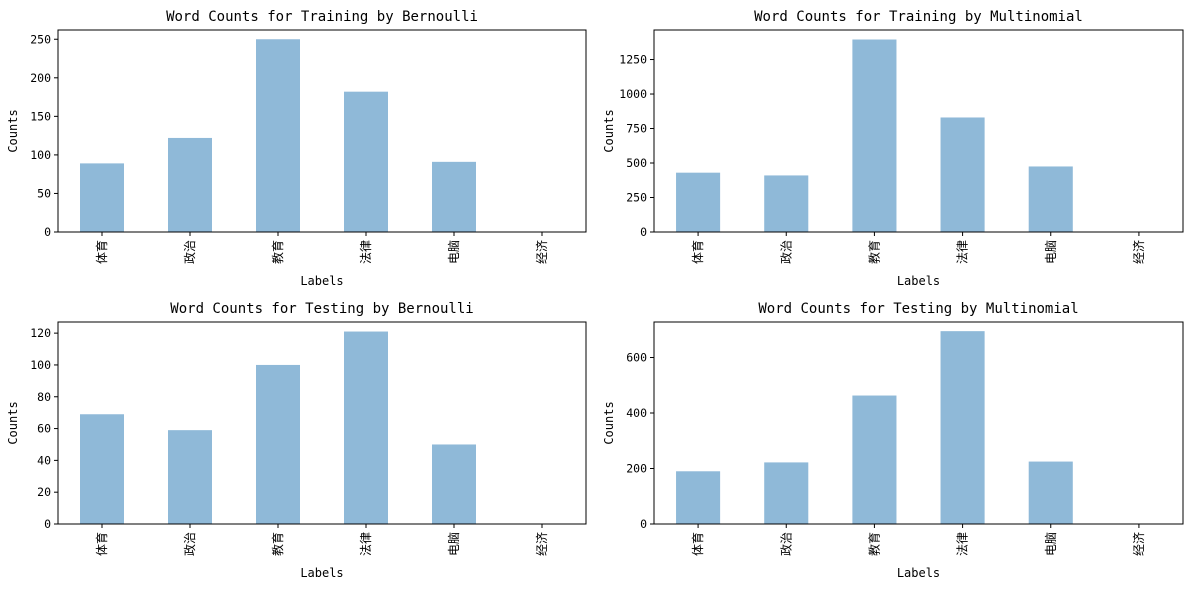 This screenshot has height=594, width=1189. Describe the element at coordinates (636, 358) in the screenshot. I see `y-tick-label: 600` at that location.